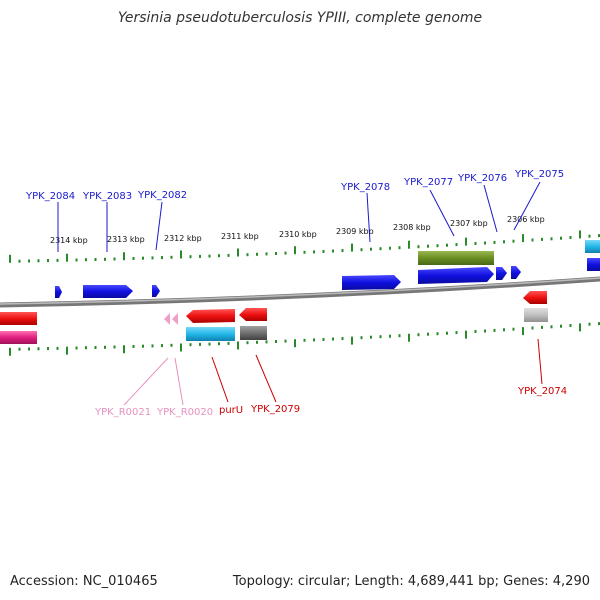  I want to click on kbp-label-2311: 2311 kbp, so click(240, 236).